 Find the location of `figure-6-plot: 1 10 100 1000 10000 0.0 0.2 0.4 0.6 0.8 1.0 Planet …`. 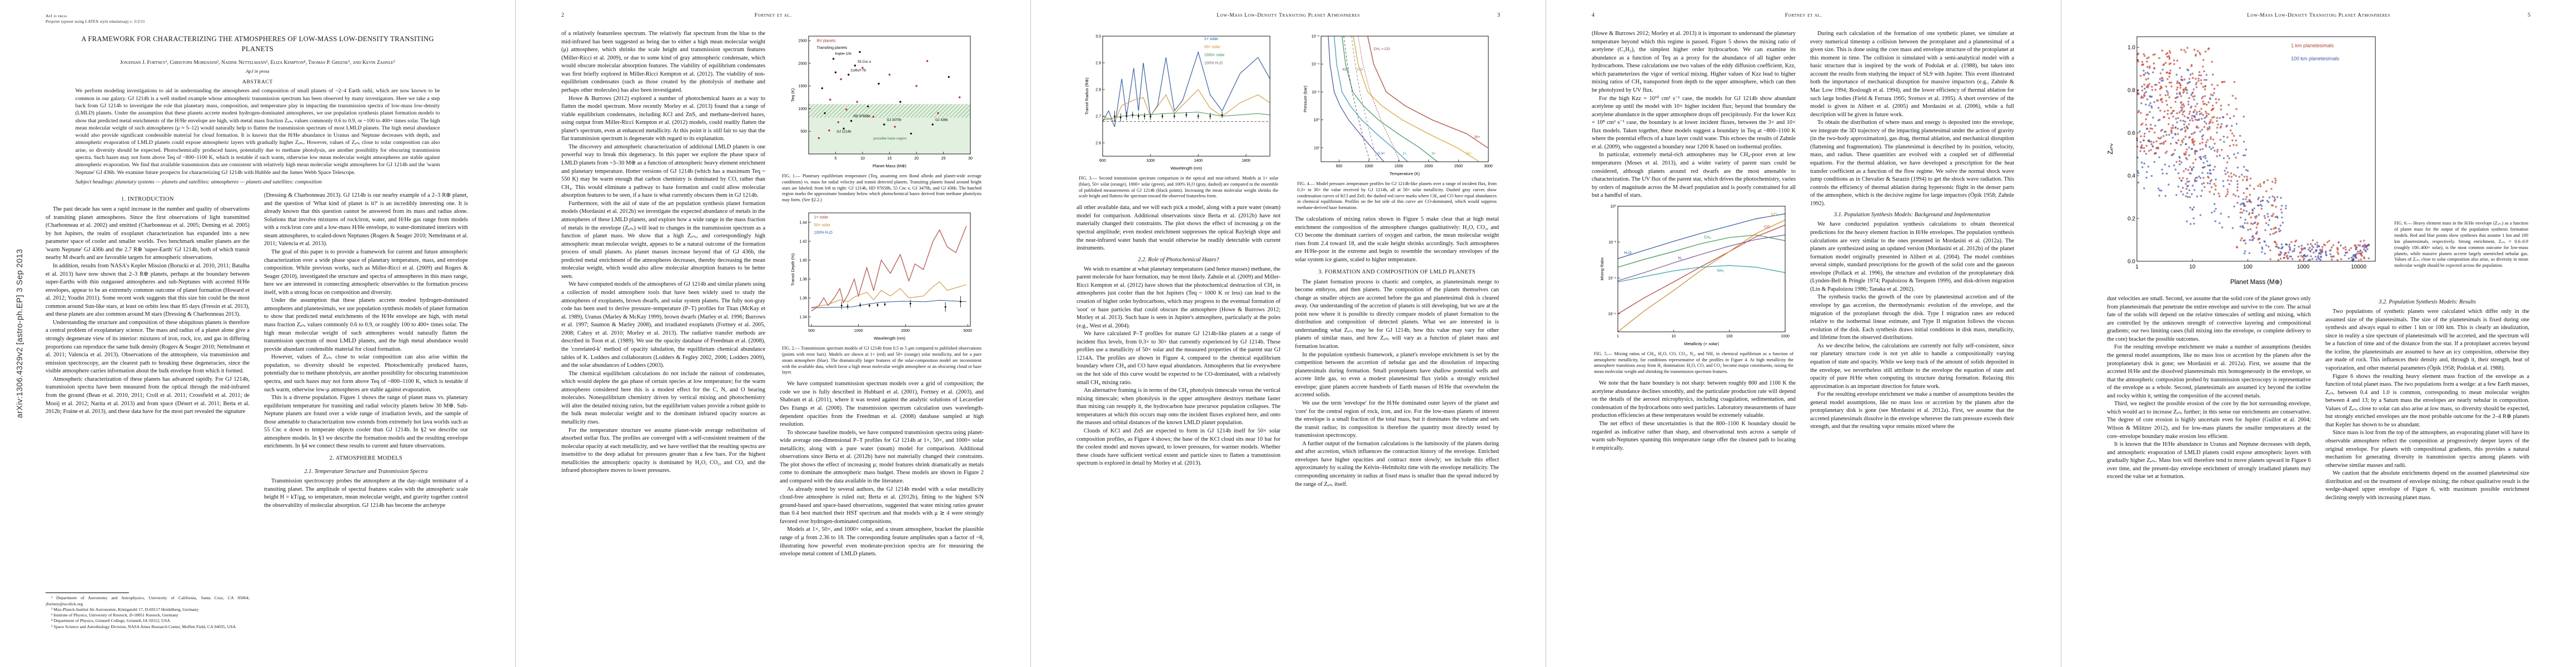

figure-6-plot: 1 10 100 1000 10000 0.0 0.2 0.4 0.6 0.8 1.0 Planet … is located at coordinates (2245, 159).